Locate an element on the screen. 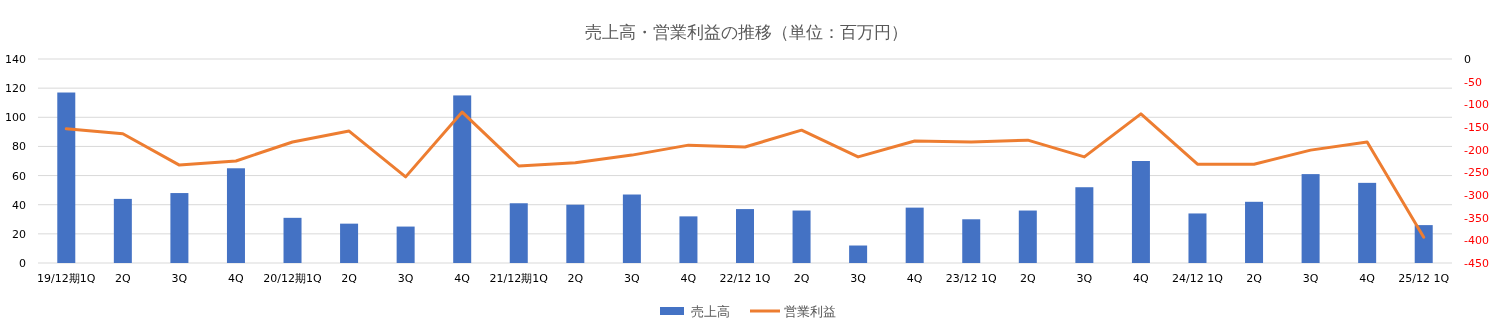 This screenshot has height=324, width=1493. x-tick-label: 20/12期1Q is located at coordinates (293, 278).